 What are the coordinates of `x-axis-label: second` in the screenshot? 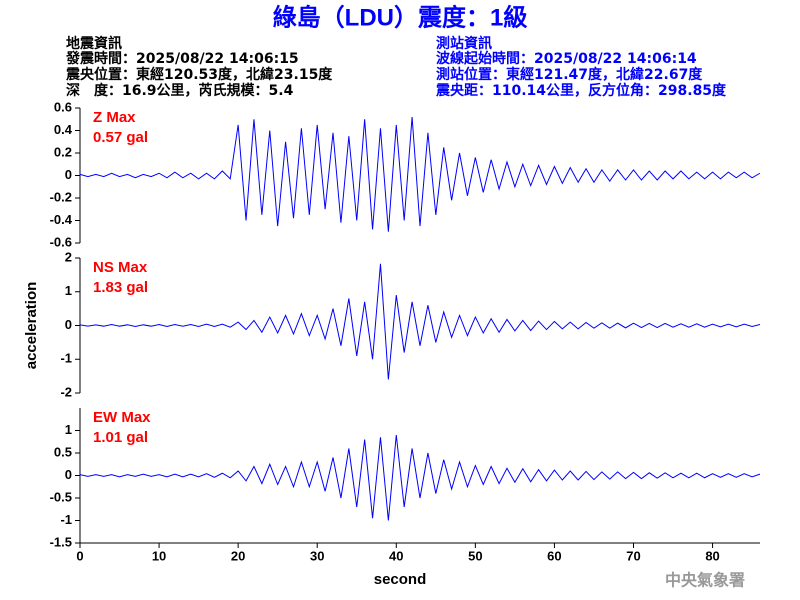 It's located at (400, 579).